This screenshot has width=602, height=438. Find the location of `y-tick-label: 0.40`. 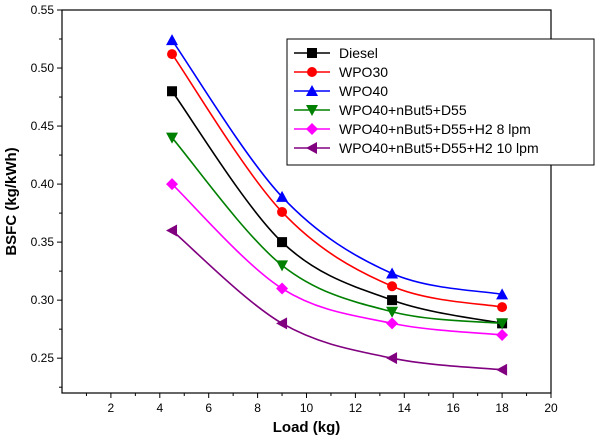

y-tick-label: 0.40 is located at coordinates (43, 184).